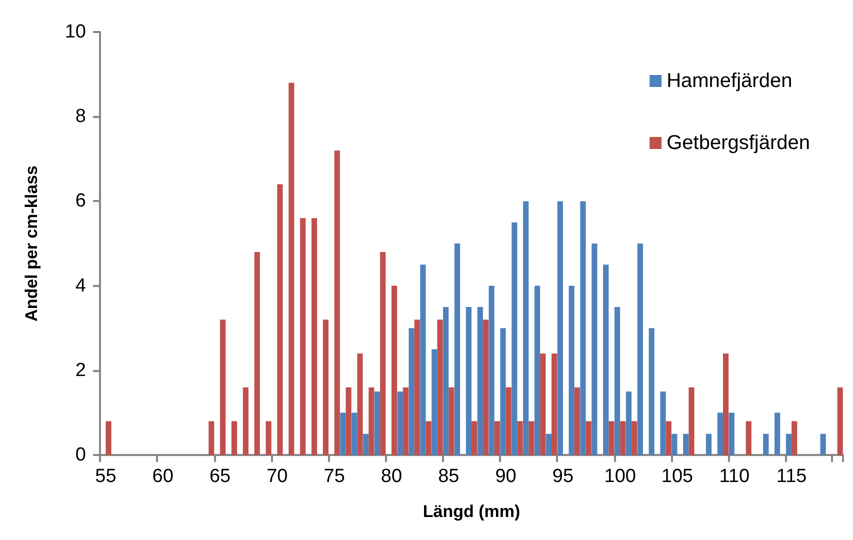 This screenshot has width=853, height=540. I want to click on x-tick-label: 105, so click(677, 476).